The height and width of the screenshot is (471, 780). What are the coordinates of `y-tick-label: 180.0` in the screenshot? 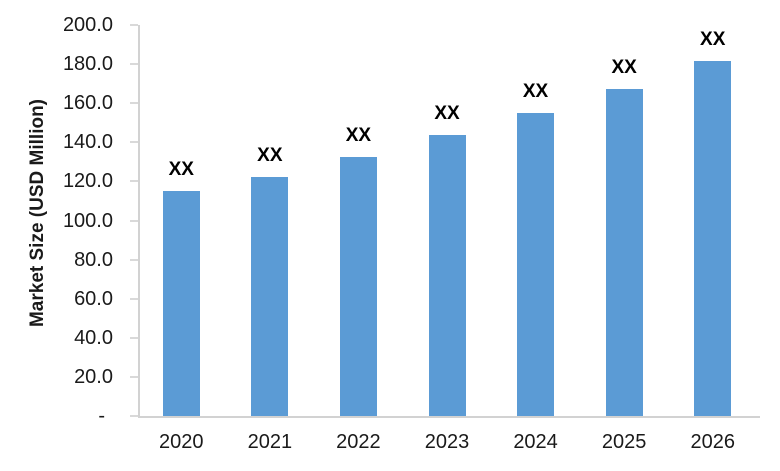 It's located at (87, 64).